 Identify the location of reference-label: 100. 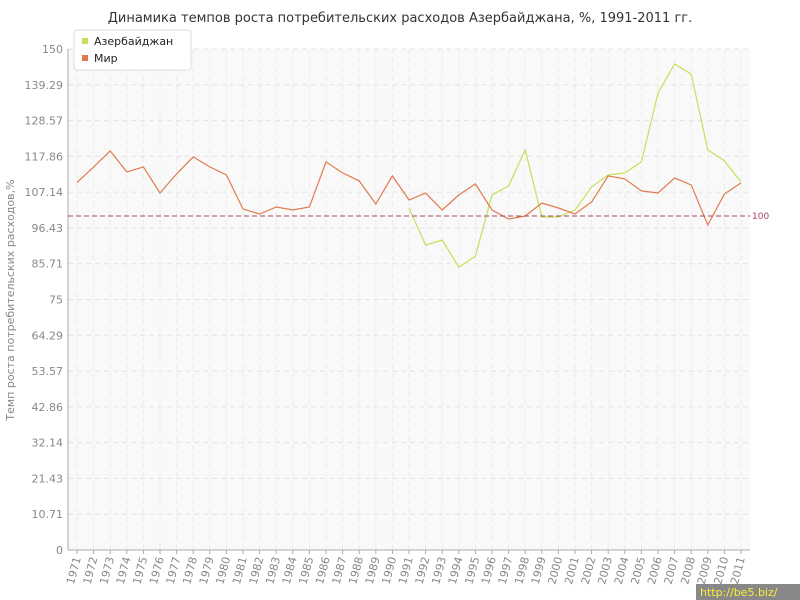
(760, 217).